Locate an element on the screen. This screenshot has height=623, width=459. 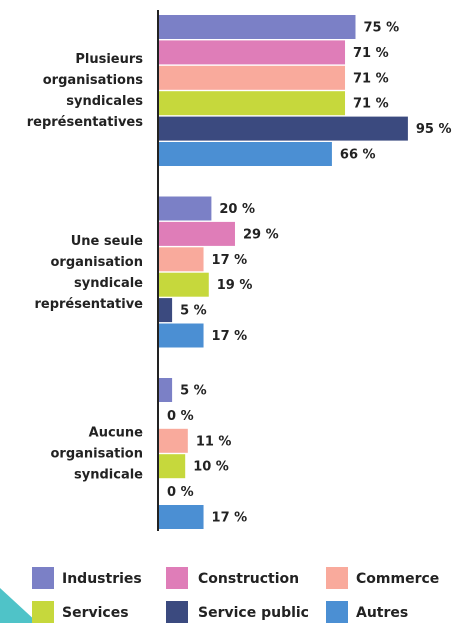
legend-label: Industries is located at coordinates (102, 579).